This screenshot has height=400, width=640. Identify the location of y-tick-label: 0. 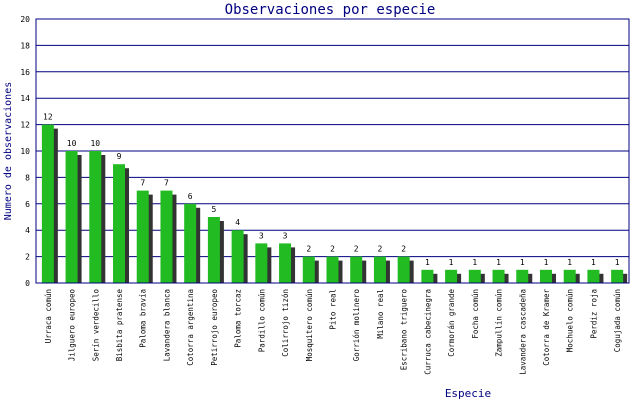
(27, 283).